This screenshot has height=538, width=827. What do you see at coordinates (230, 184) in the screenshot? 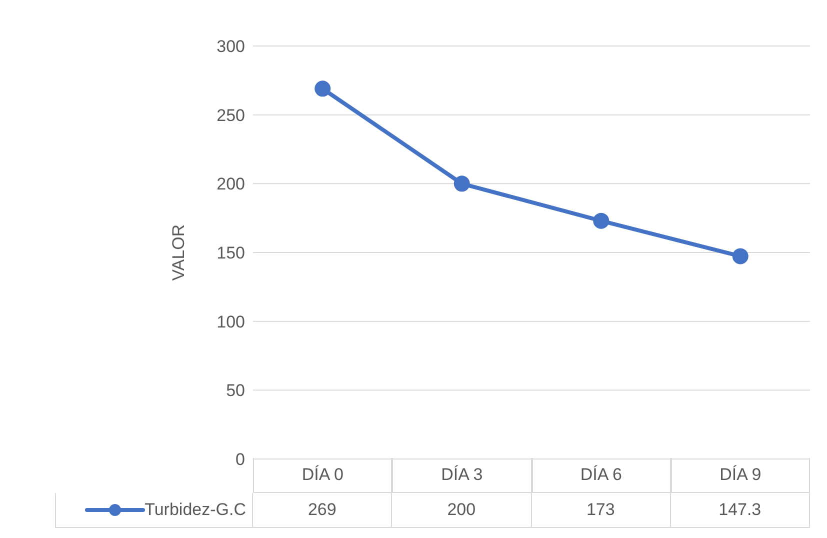
I see `y-tick-label: 200` at bounding box center [230, 184].